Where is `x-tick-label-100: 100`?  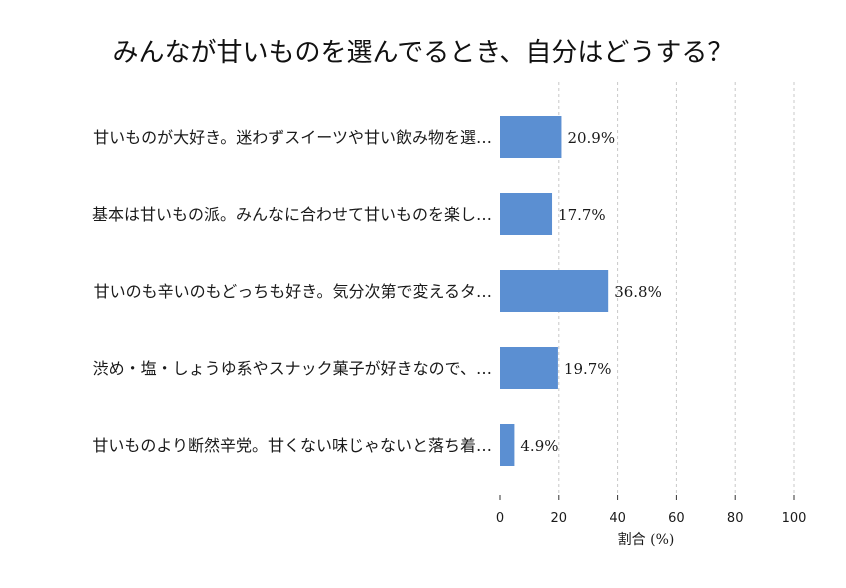 x-tick-label-100: 100 is located at coordinates (794, 518).